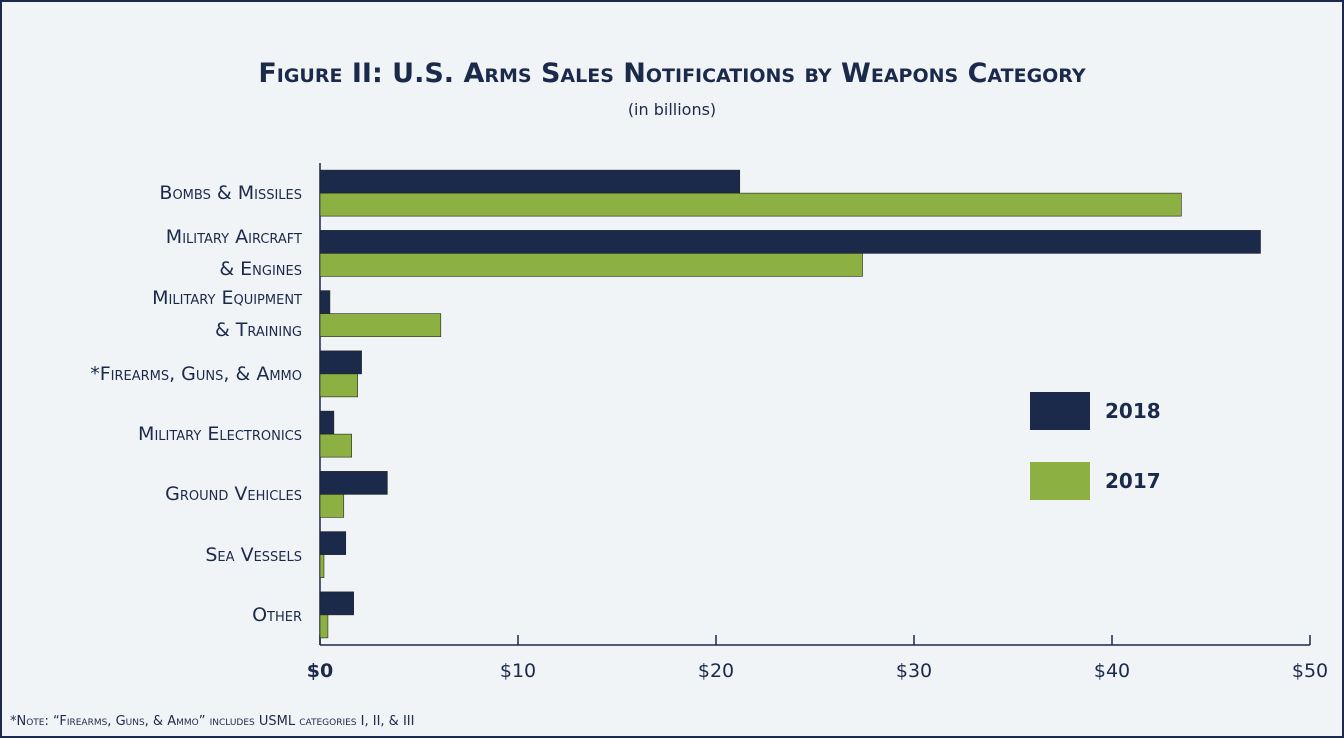 Image resolution: width=1344 pixels, height=738 pixels. Describe the element at coordinates (220, 434) in the screenshot. I see `y-tick-label: Military Electronics` at that location.